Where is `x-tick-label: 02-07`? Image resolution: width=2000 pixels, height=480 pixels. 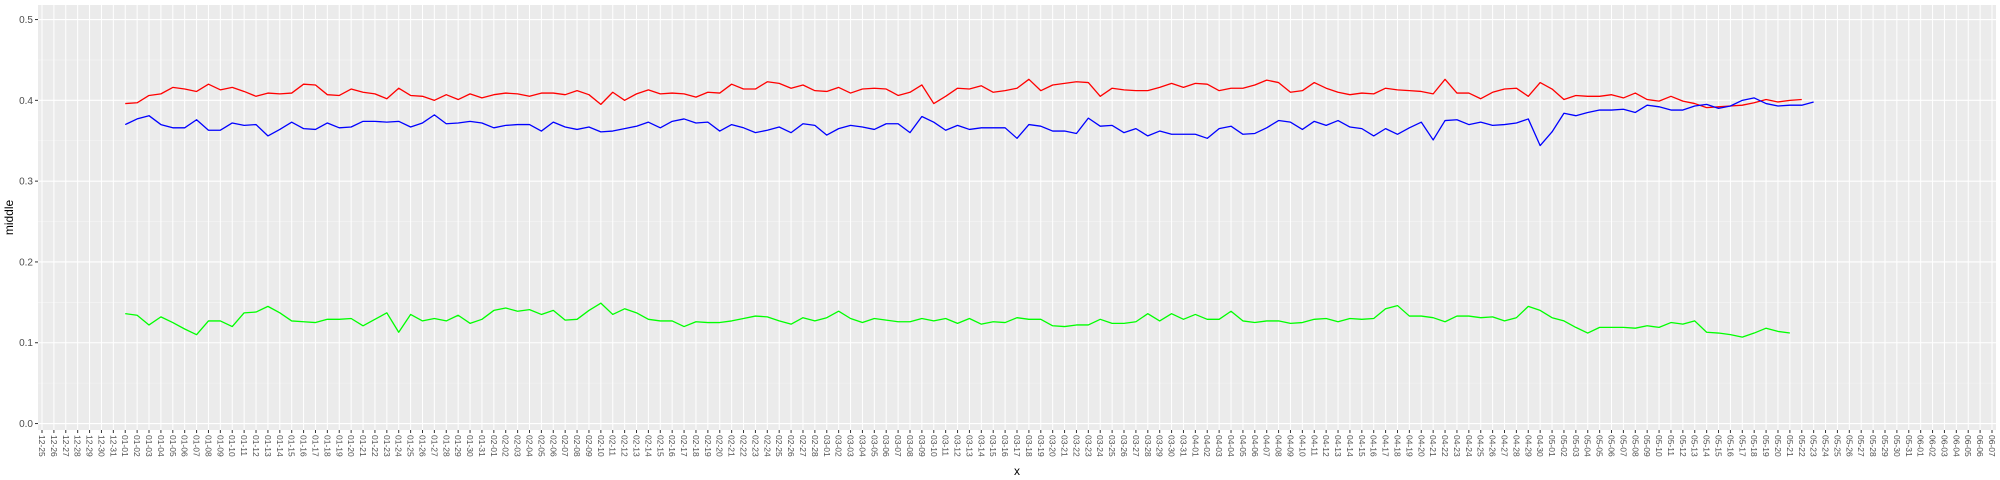
x-tick-label: 02-07 is located at coordinates (565, 446).